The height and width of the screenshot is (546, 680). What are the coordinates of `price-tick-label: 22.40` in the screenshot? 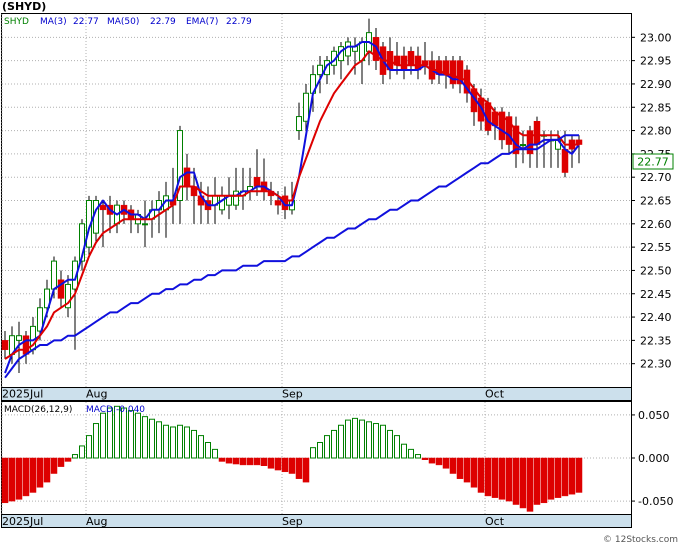 It's located at (656, 317).